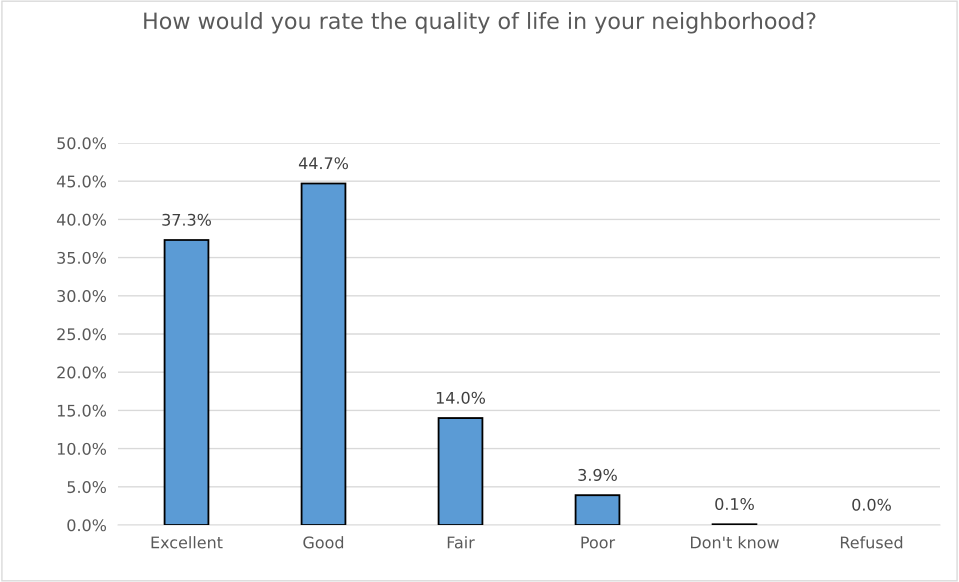  I want to click on data-label: 0.1%, so click(734, 504).